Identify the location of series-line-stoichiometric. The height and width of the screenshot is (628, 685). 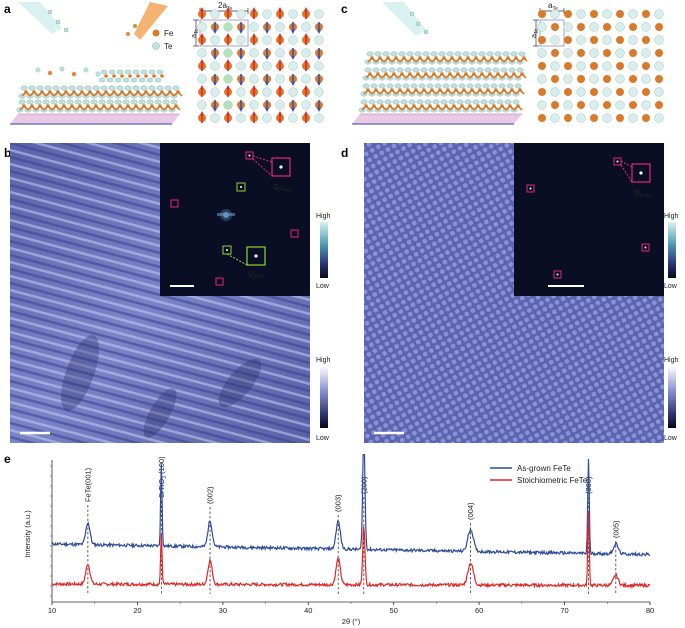
(351, 549).